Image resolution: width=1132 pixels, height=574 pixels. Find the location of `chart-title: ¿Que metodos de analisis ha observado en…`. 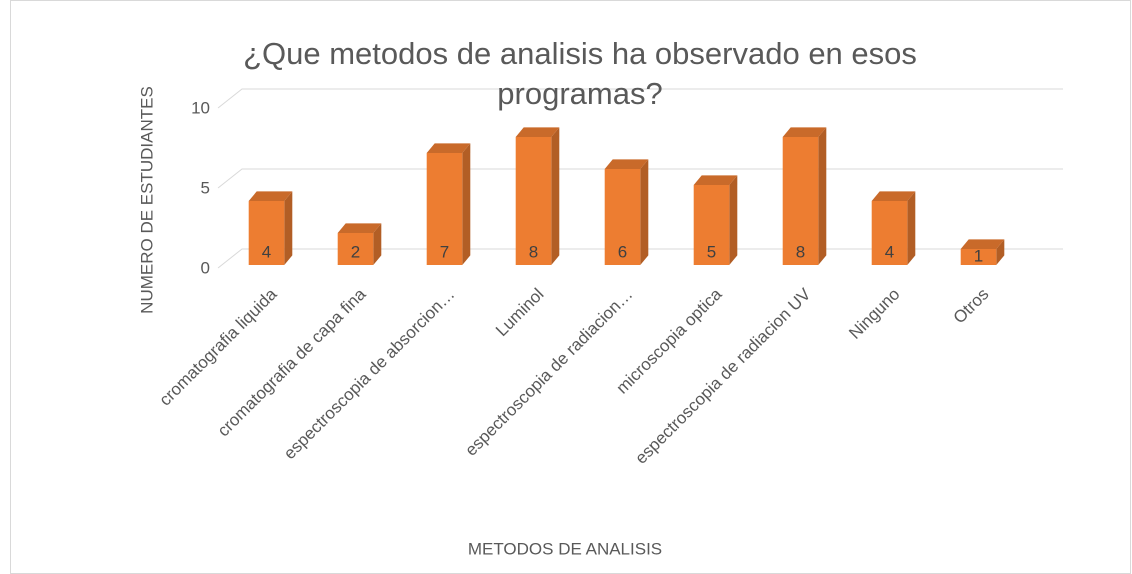

chart-title: ¿Que metodos de analisis ha observado en… is located at coordinates (580, 73).